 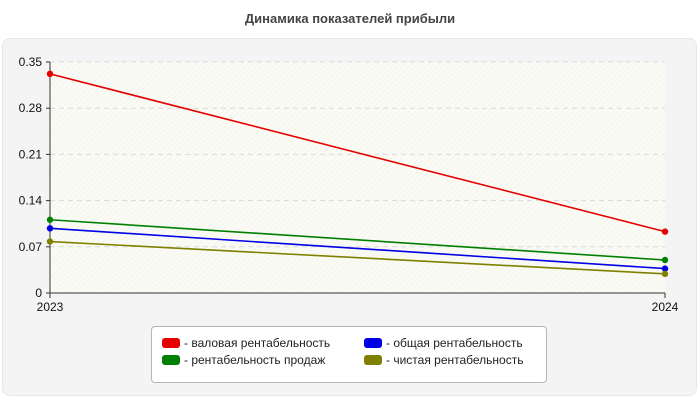 I want to click on y-tick-label: 0.07, so click(x=31, y=247).